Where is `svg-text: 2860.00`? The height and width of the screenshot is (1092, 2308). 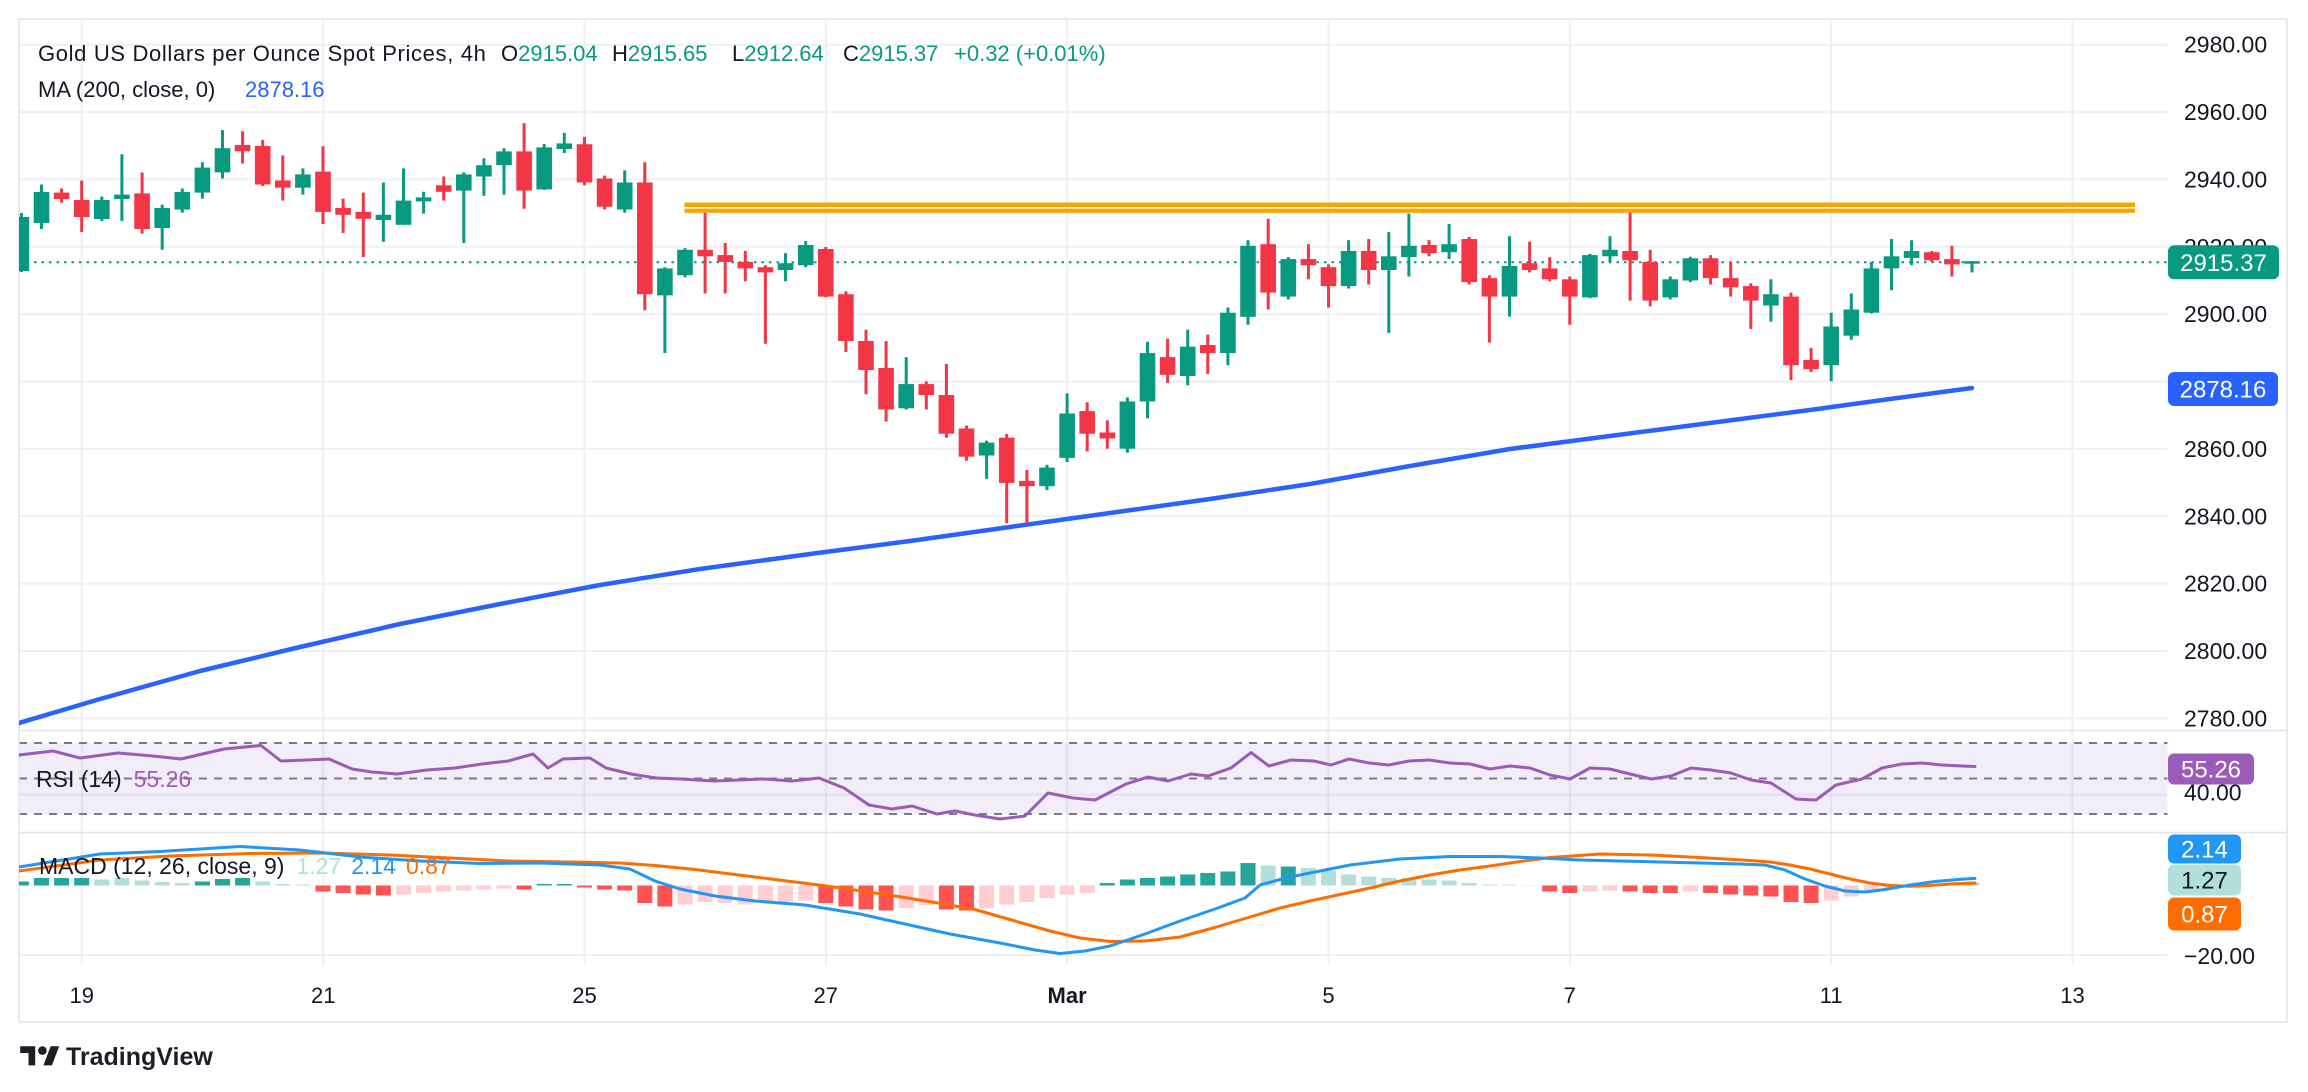
svg-text: 2860.00 is located at coordinates (2225, 449).